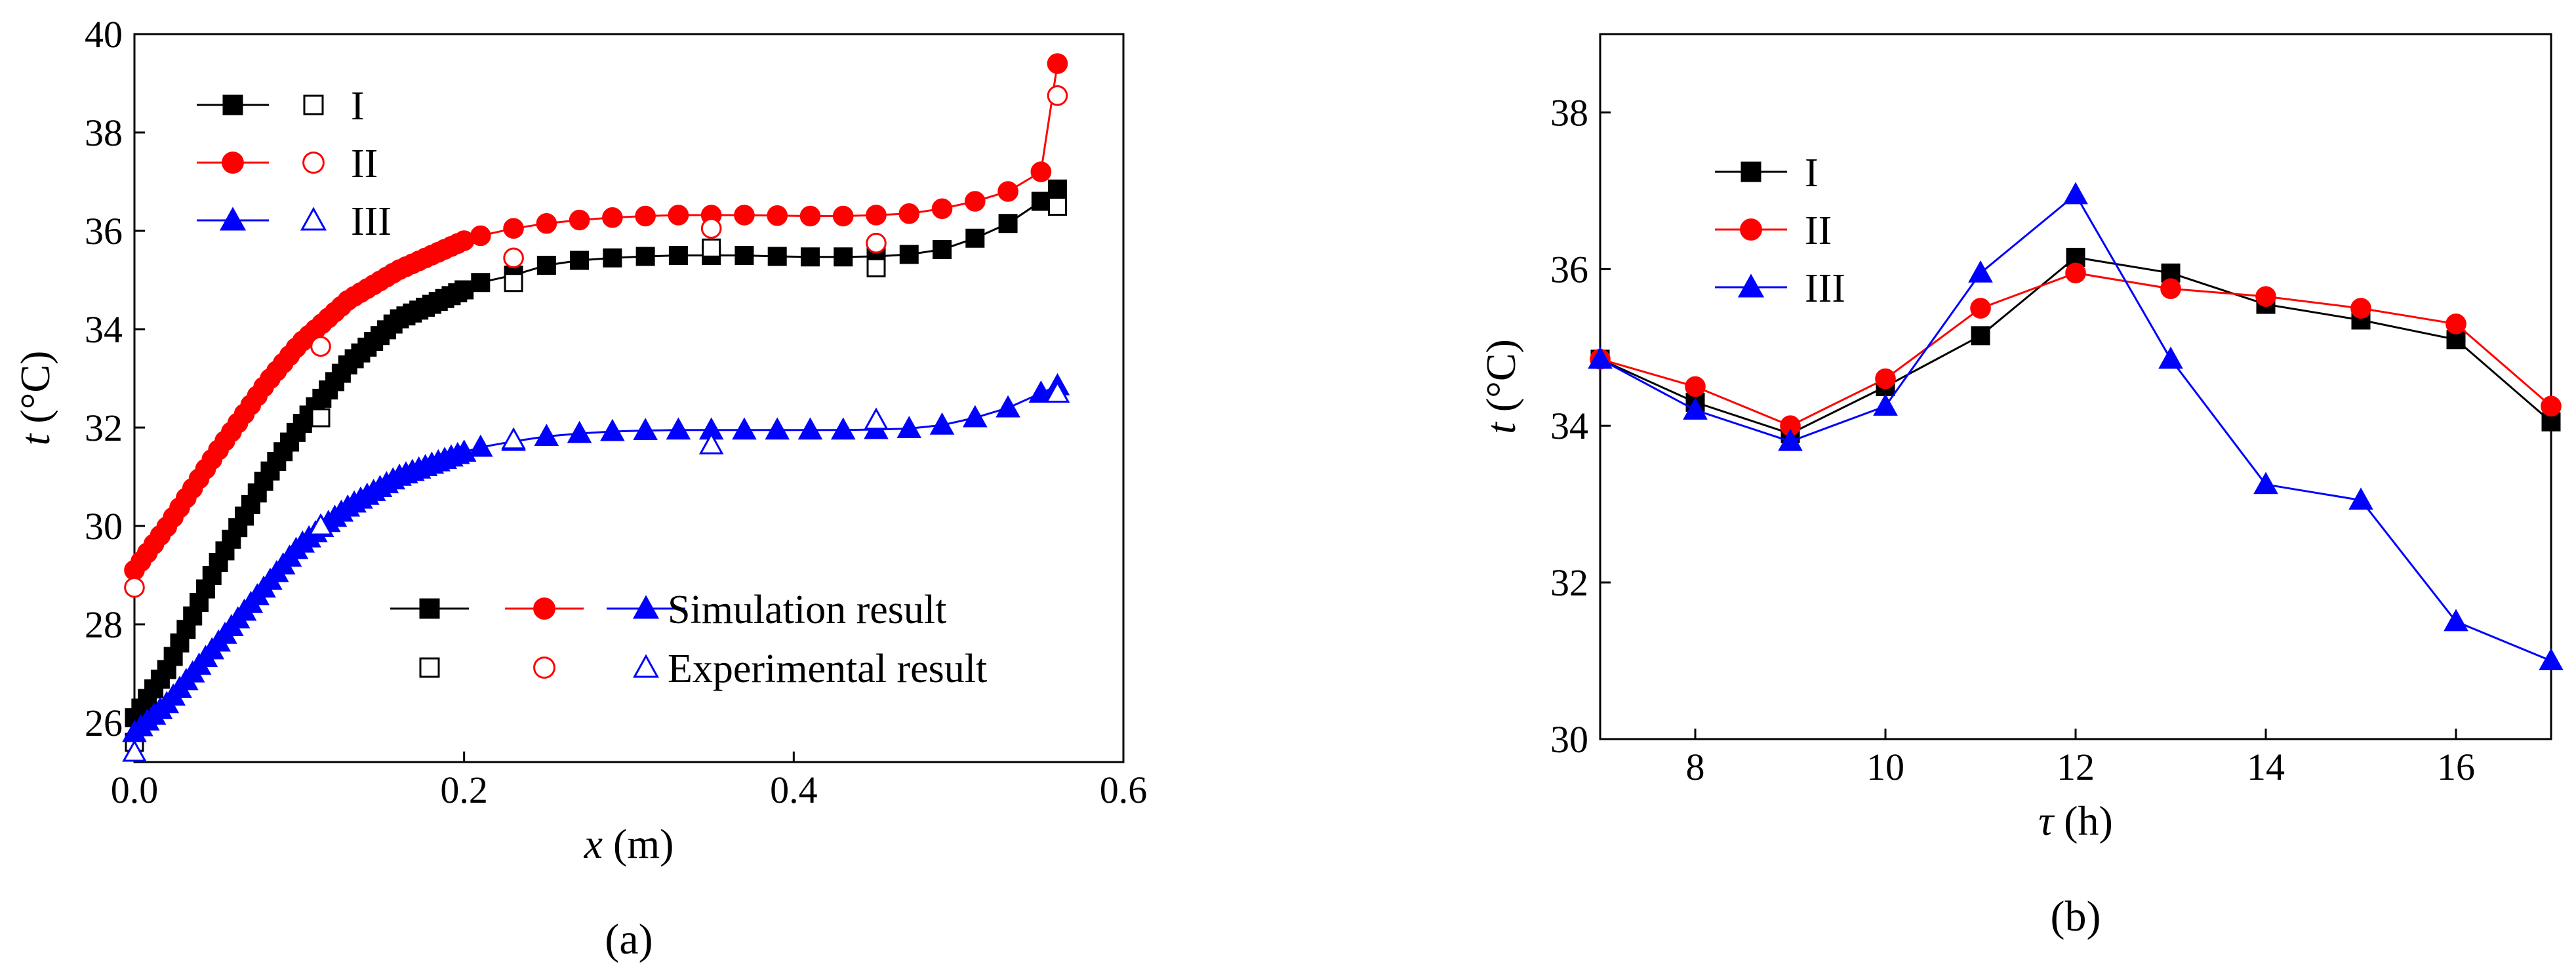 The height and width of the screenshot is (966, 2576). What do you see at coordinates (104, 723) in the screenshot?
I see `y-tick-label: 26` at bounding box center [104, 723].